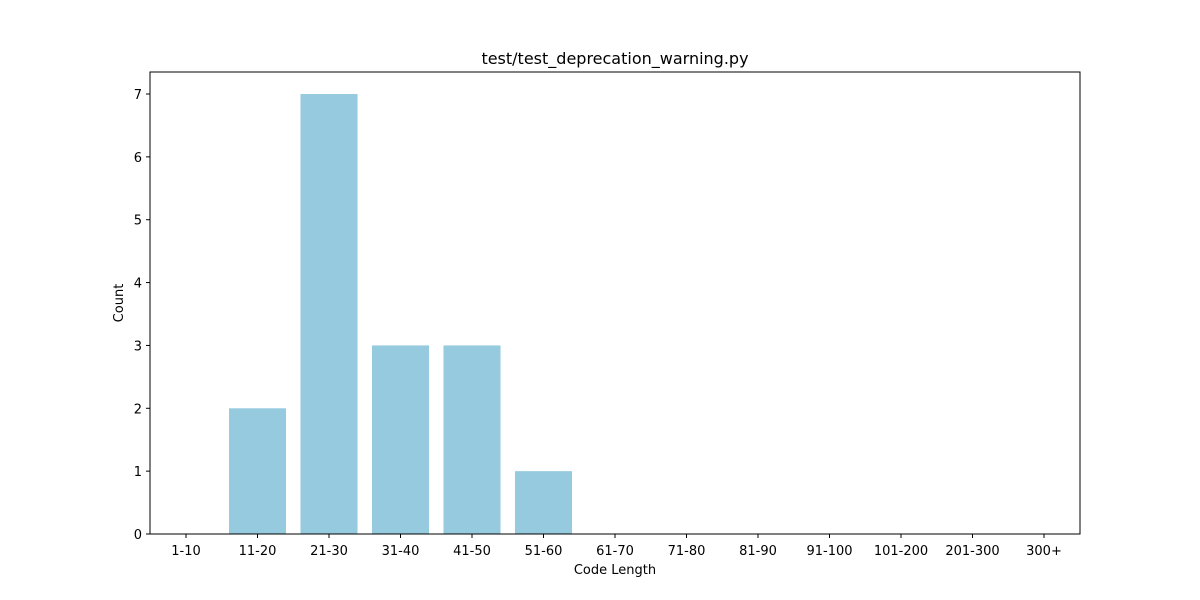 The image size is (1200, 600). What do you see at coordinates (401, 551) in the screenshot?
I see `x-tick-label: 31-40` at bounding box center [401, 551].